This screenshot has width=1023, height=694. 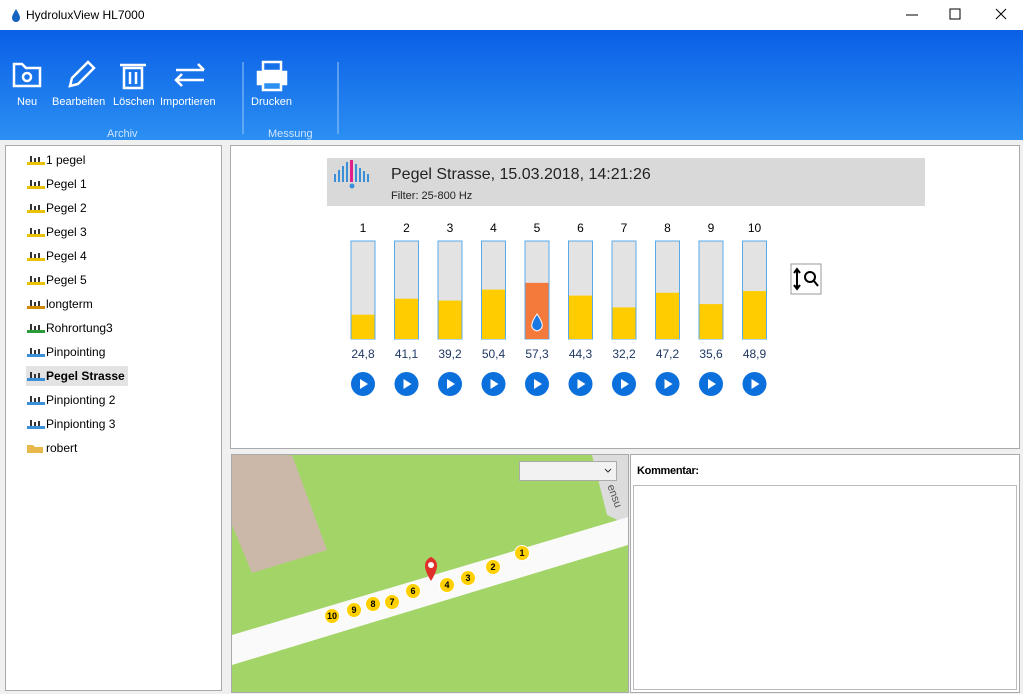 What do you see at coordinates (69, 304) in the screenshot?
I see `tree-label: longterm` at bounding box center [69, 304].